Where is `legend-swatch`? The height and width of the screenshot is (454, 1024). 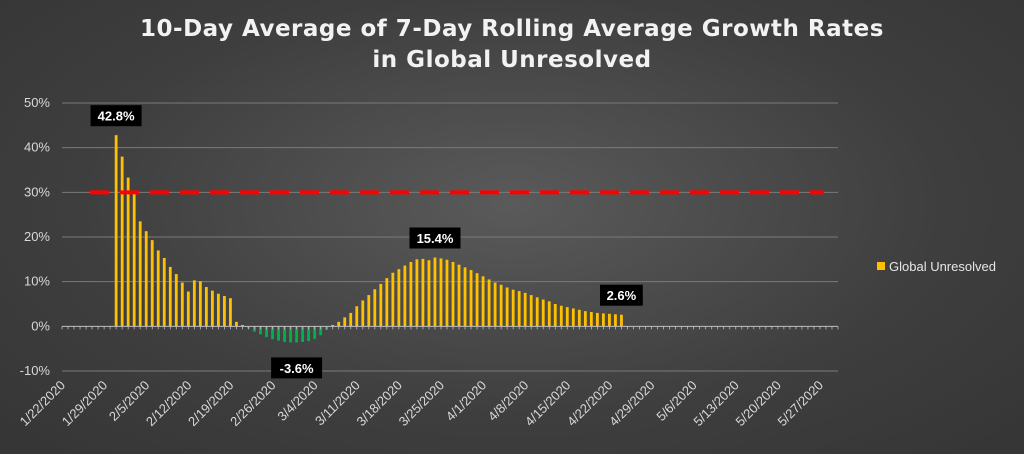
legend-swatch is located at coordinates (881, 266).